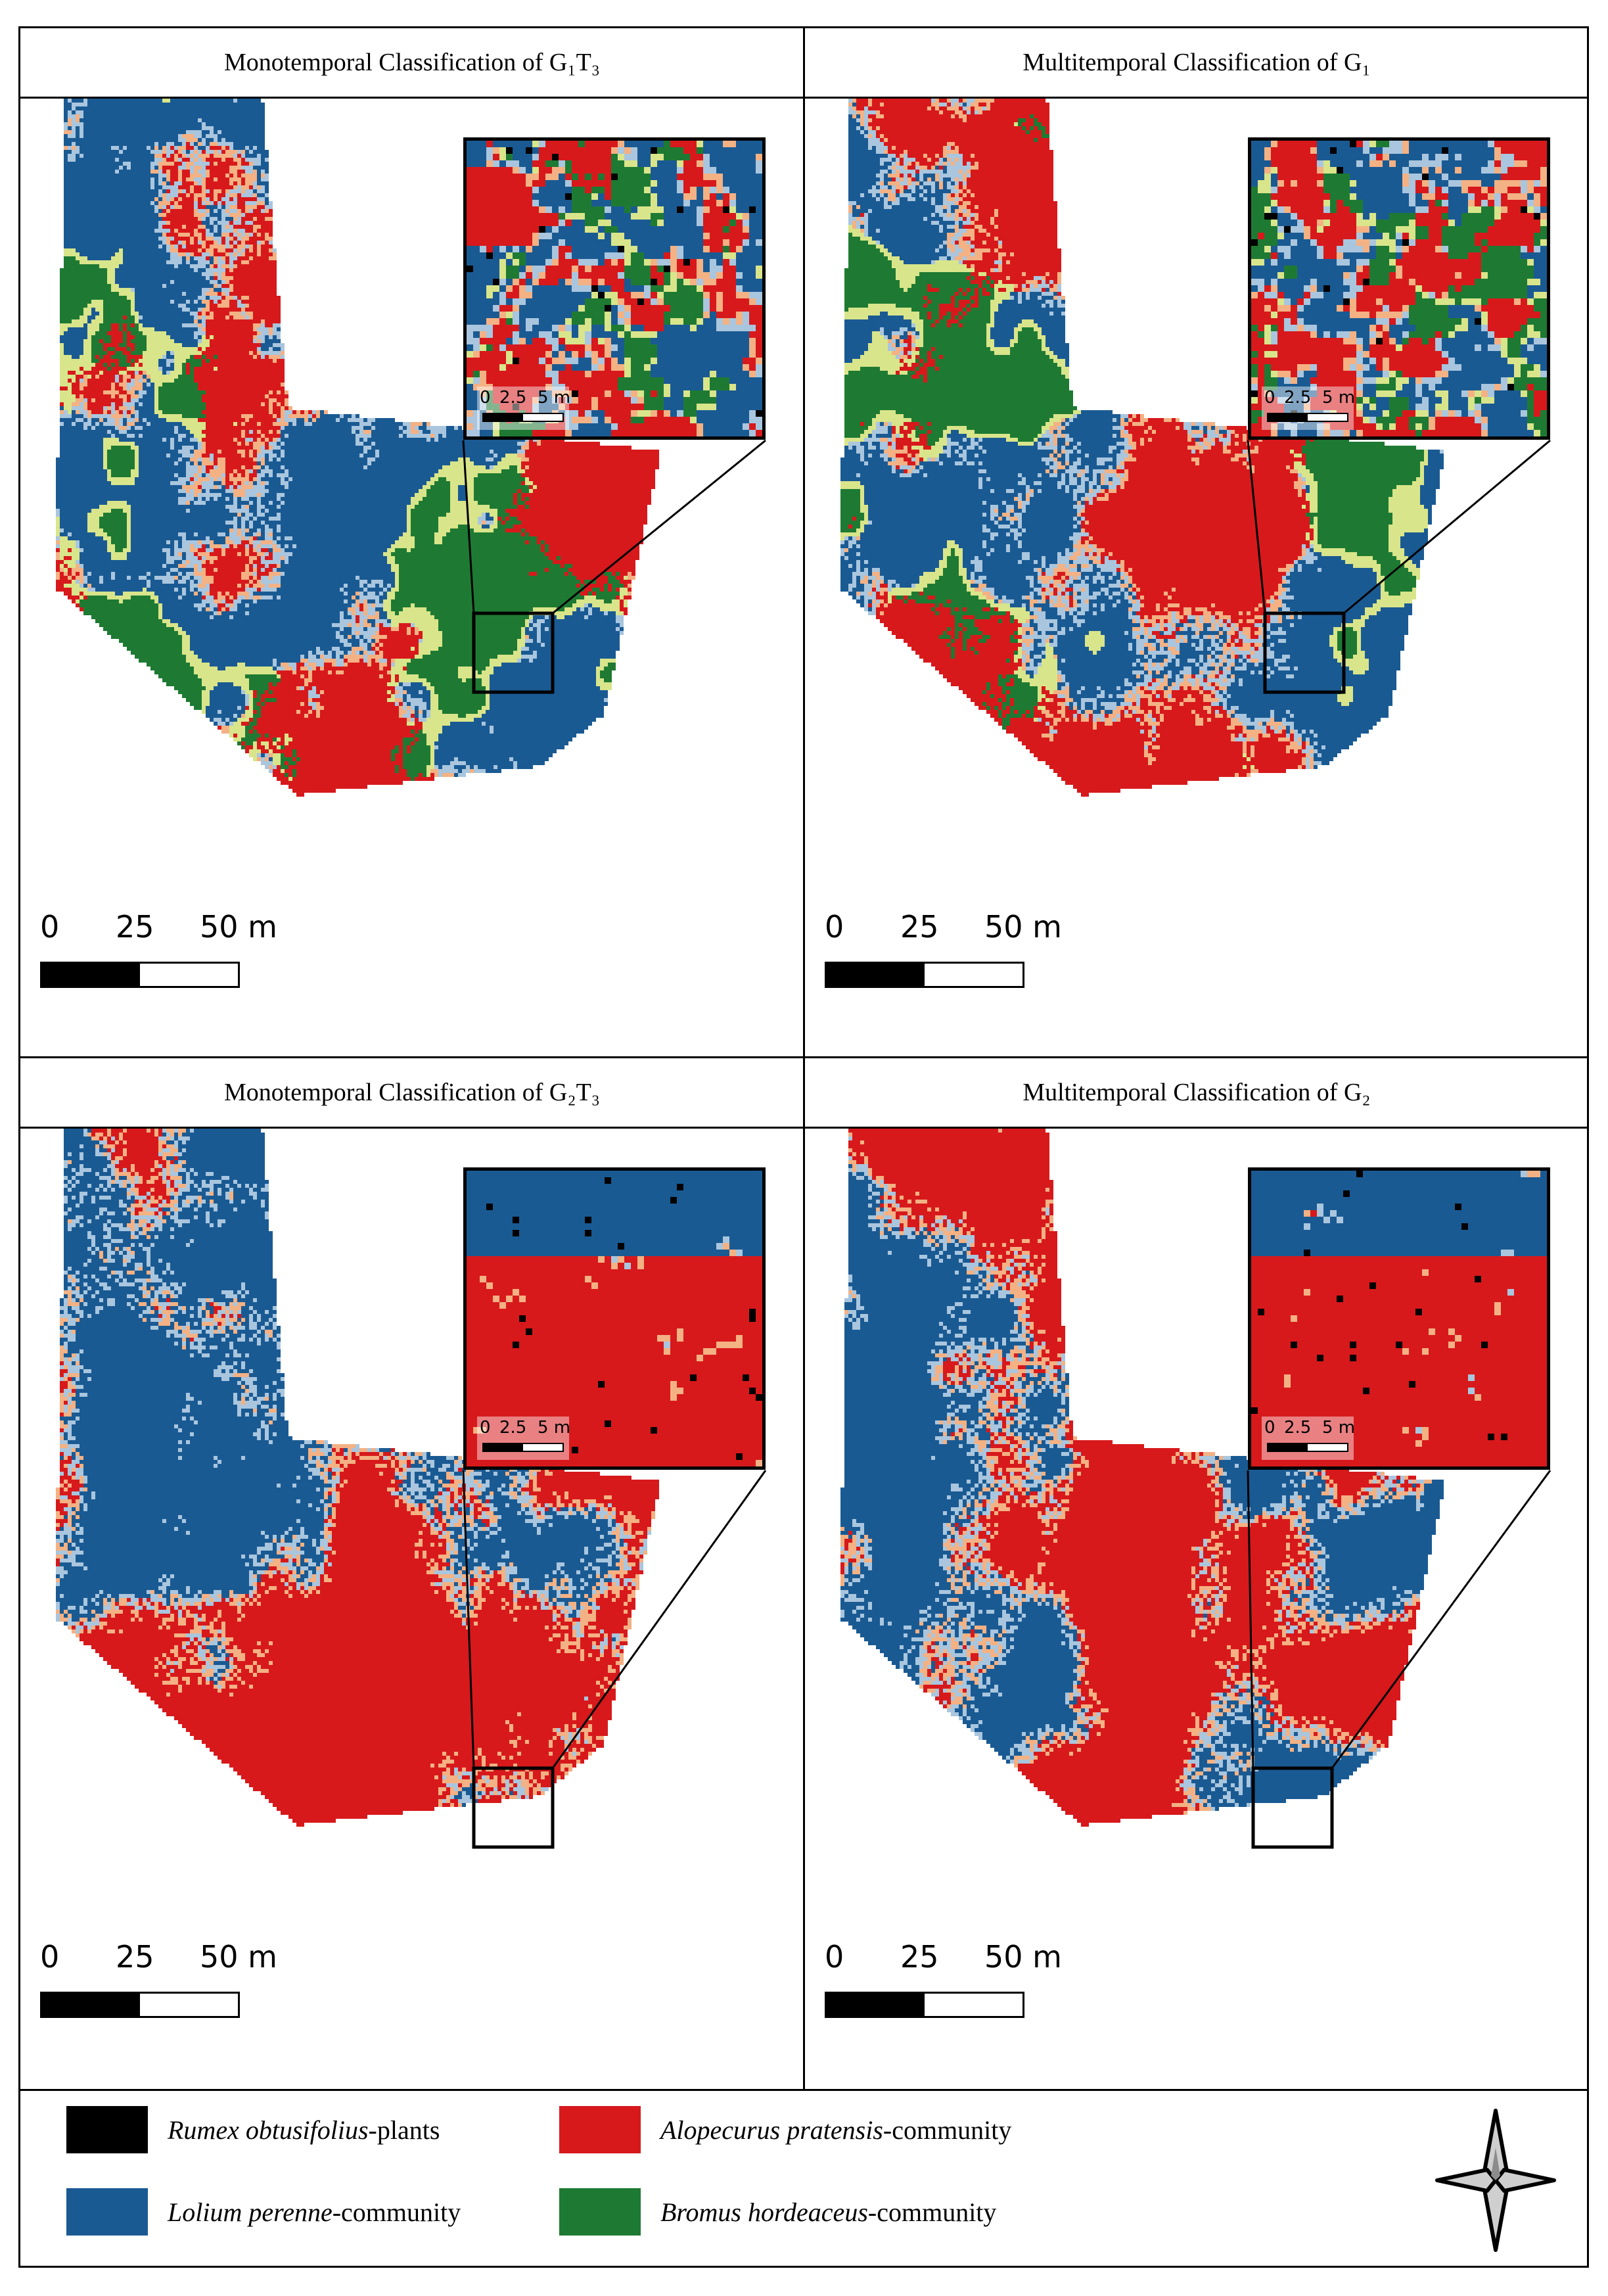 The image size is (1608, 2296). Describe the element at coordinates (1495, 2180) in the screenshot. I see `compass-star-icon` at that location.